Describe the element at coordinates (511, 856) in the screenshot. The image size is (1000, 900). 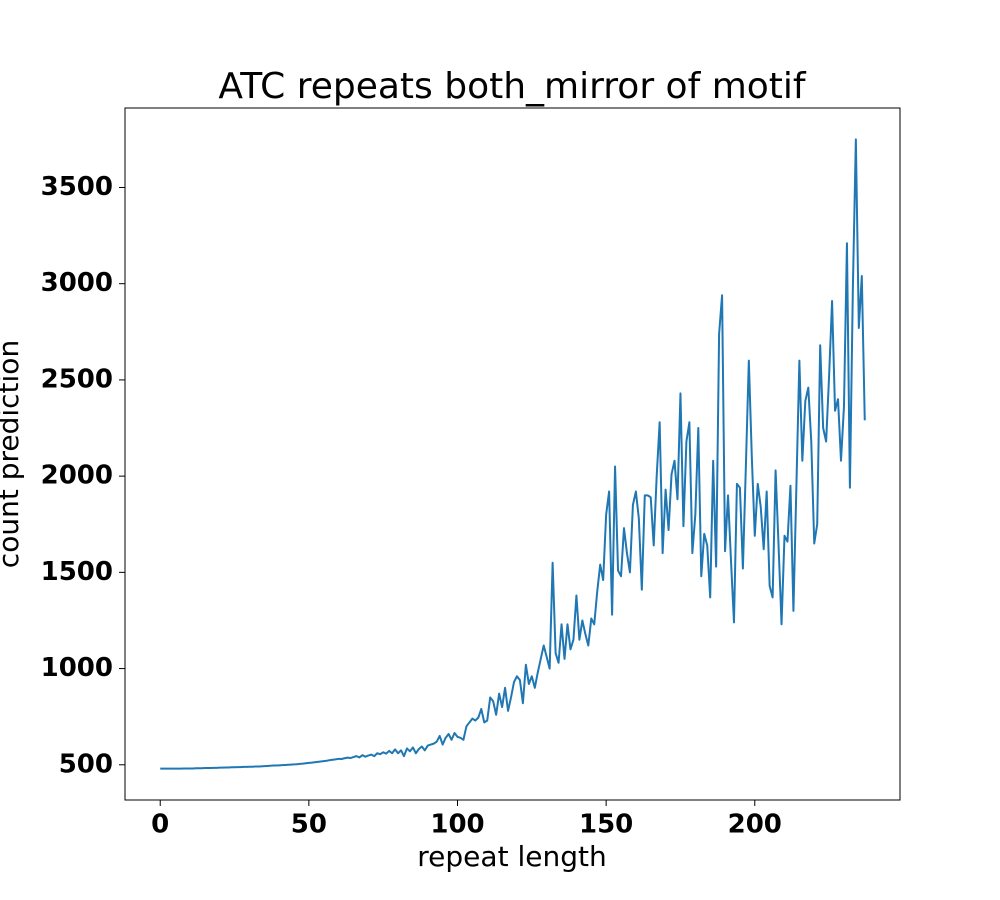
I see `x-axis-label: repeat length` at that location.